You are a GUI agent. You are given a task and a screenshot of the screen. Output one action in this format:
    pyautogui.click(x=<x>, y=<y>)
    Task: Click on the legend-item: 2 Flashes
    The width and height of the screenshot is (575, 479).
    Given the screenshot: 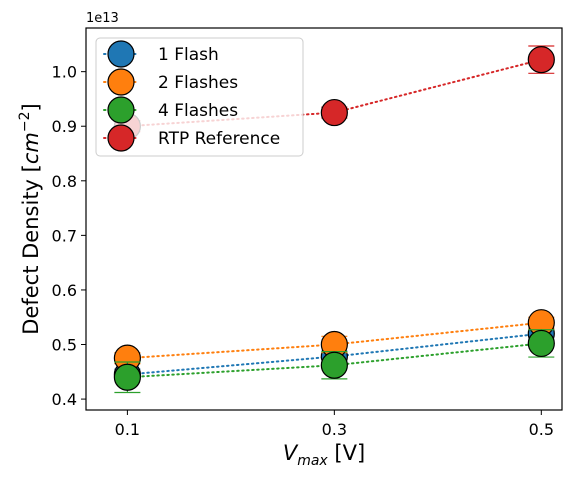 What is the action you would take?
    pyautogui.click(x=170, y=82)
    